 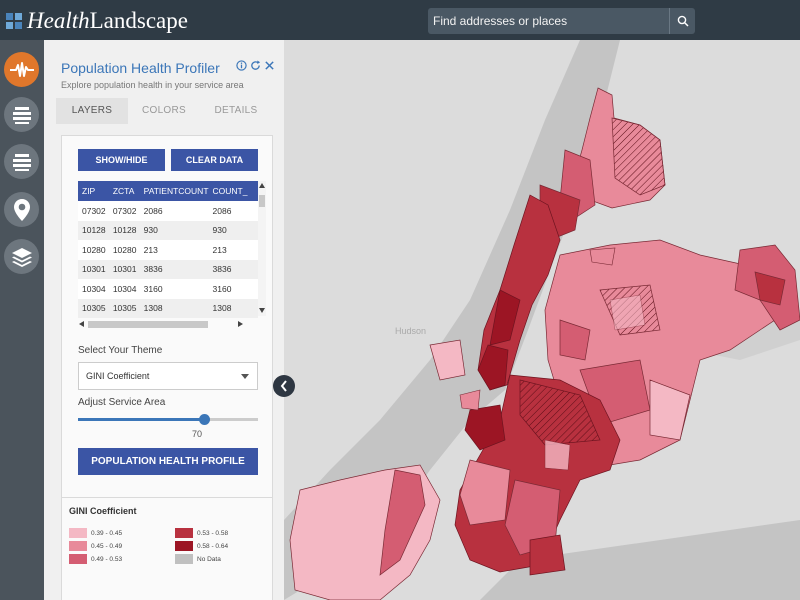 I want to click on legend-item: 0.49 - 0.53, so click(x=95, y=559).